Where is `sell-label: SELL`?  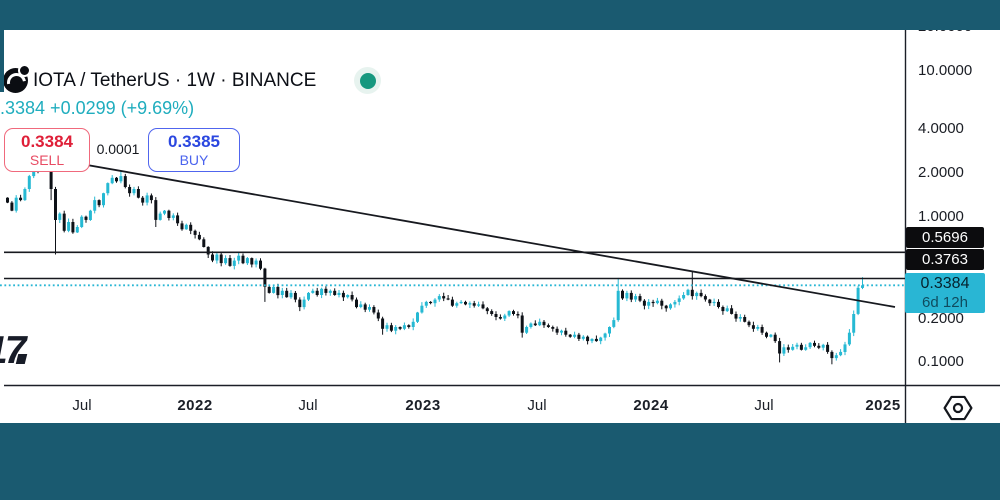 sell-label: SELL is located at coordinates (47, 159).